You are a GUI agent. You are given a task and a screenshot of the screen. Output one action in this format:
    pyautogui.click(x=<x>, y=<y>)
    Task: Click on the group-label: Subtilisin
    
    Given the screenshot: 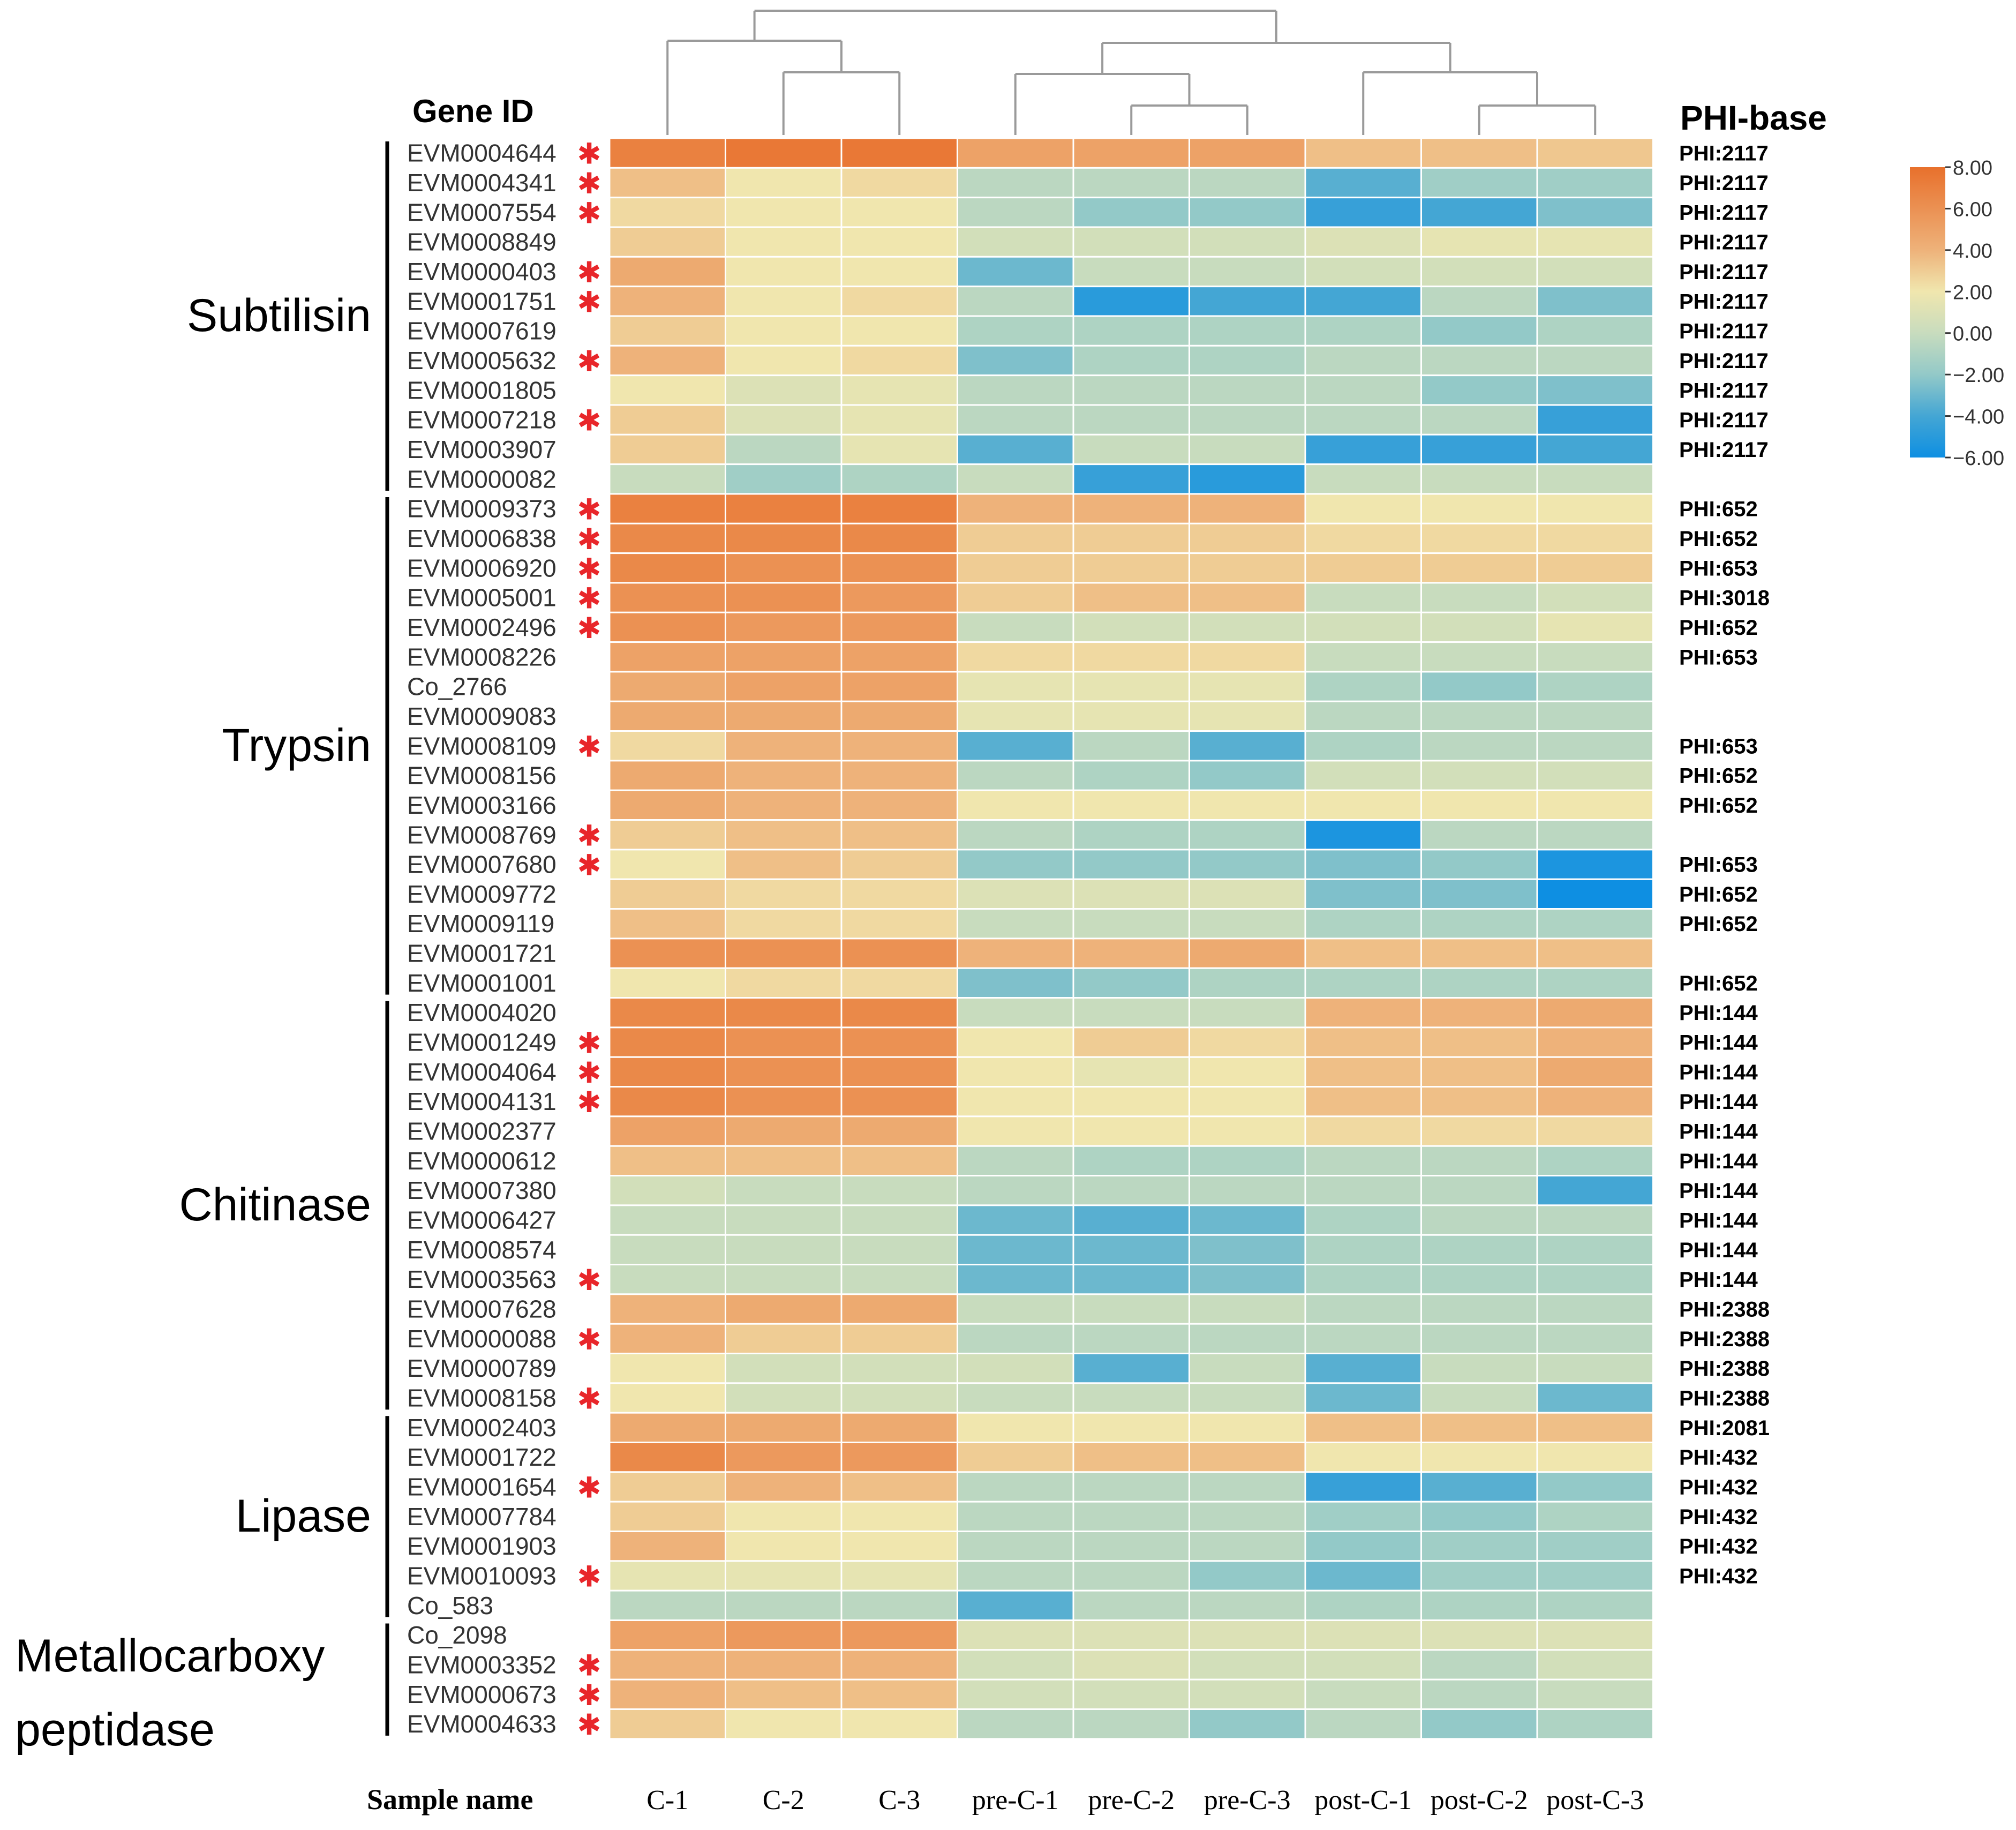 What is the action you would take?
    pyautogui.click(x=279, y=315)
    